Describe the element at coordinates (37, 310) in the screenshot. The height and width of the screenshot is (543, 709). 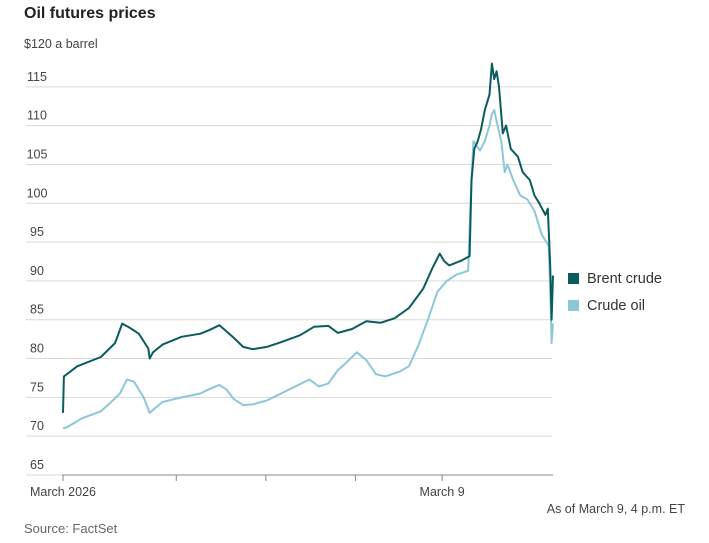
I see `y-tick-label: 85` at that location.